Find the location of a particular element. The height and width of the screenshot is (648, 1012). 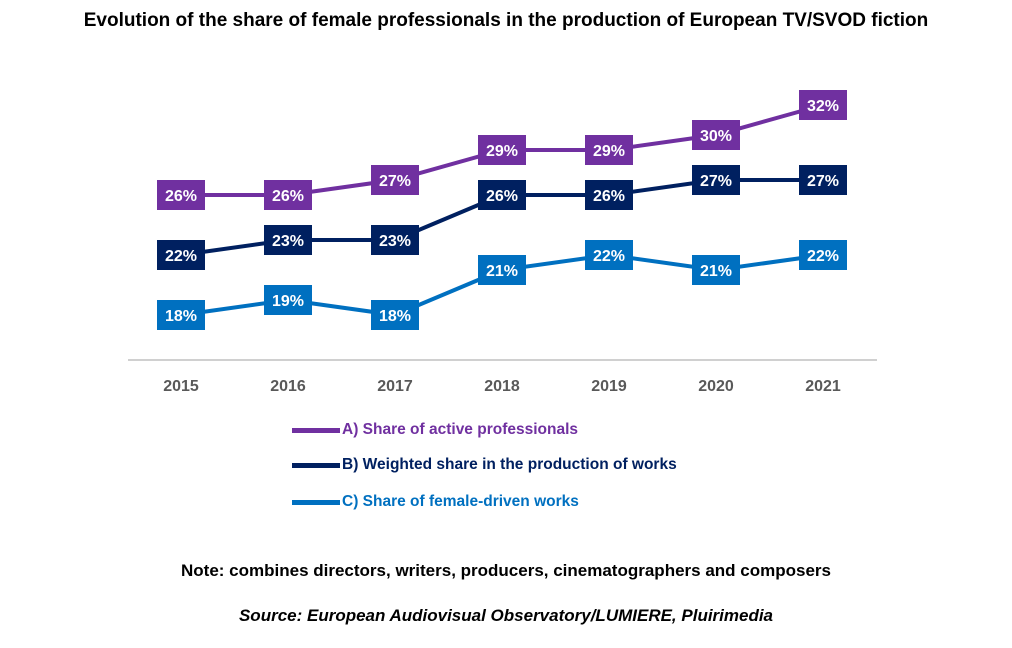

data-label: 32% is located at coordinates (823, 106).